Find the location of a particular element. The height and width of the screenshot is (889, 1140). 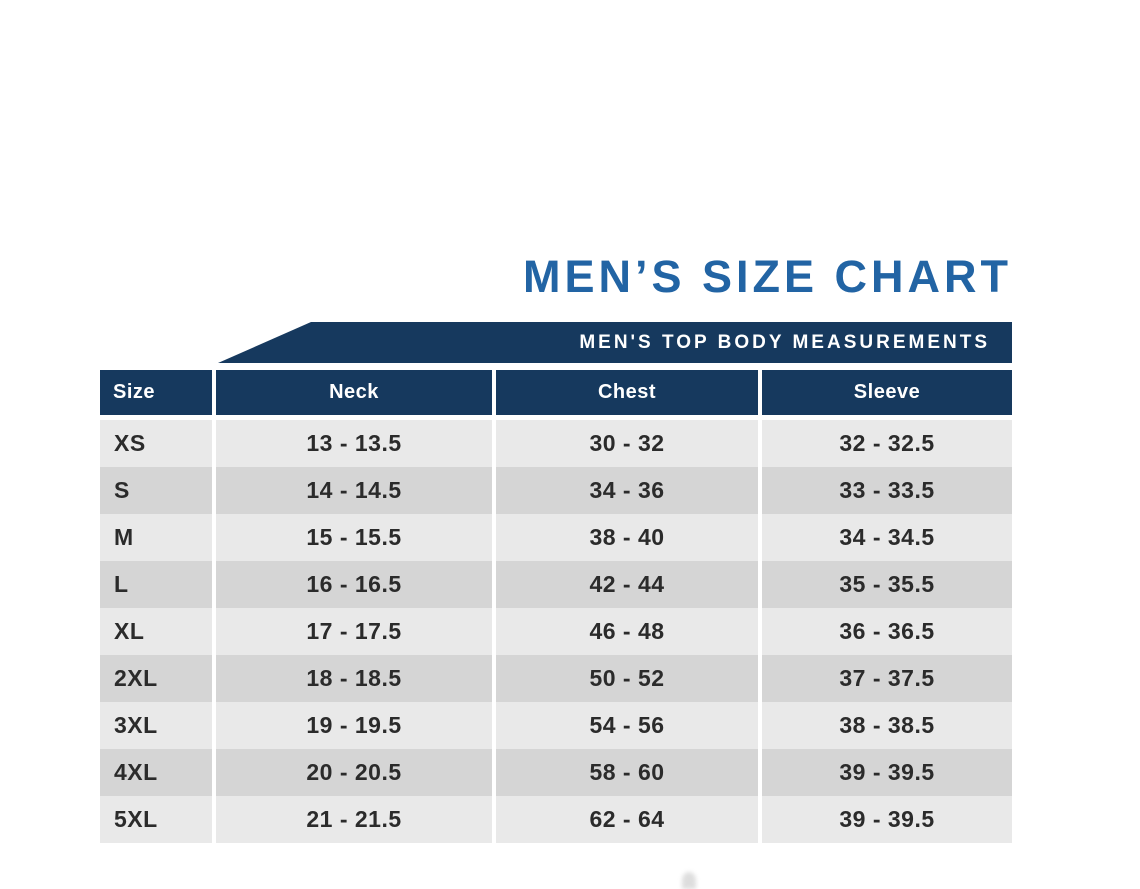

cell-sleeve: 34 - 34.5 is located at coordinates (887, 537).